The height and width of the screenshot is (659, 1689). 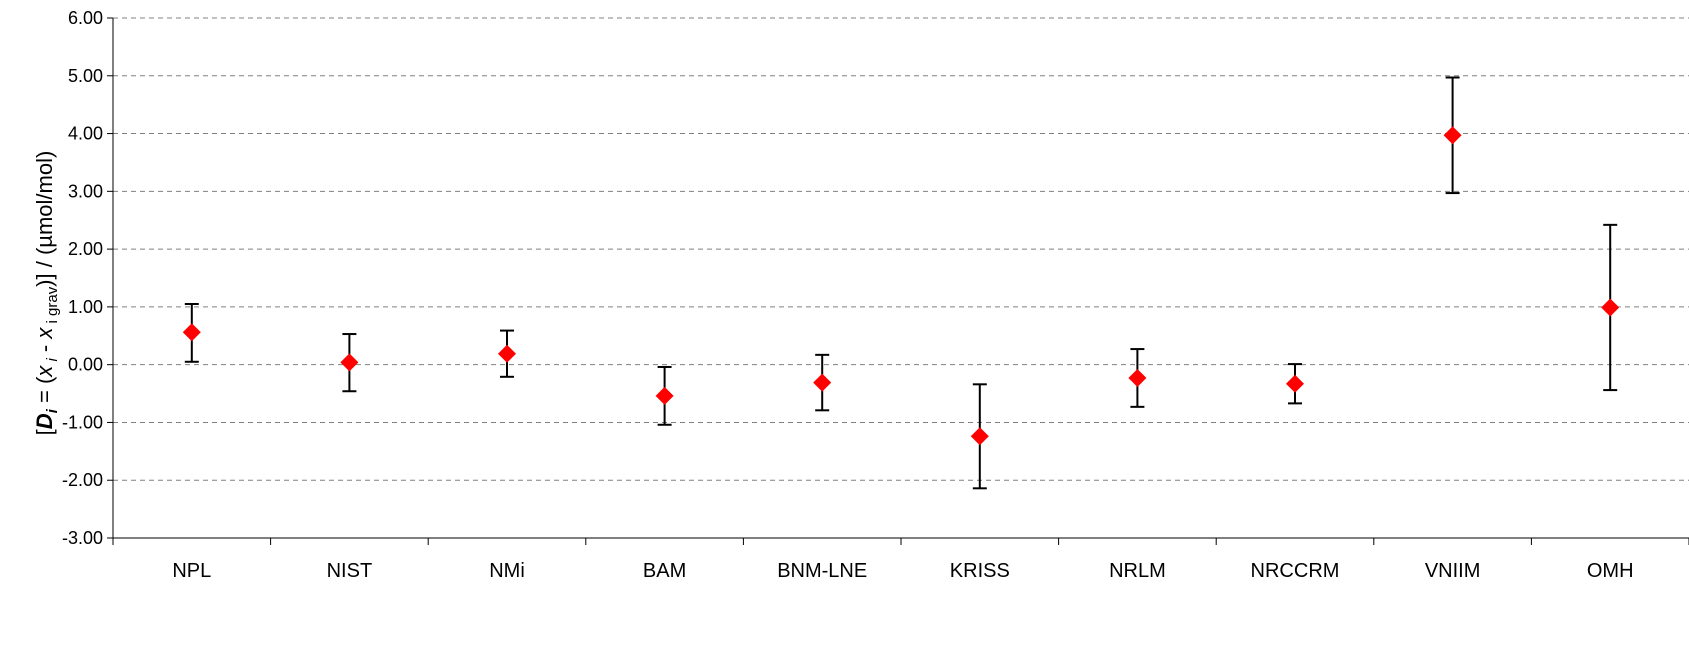 I want to click on x-tick-label: NRCCRM, so click(x=1295, y=571).